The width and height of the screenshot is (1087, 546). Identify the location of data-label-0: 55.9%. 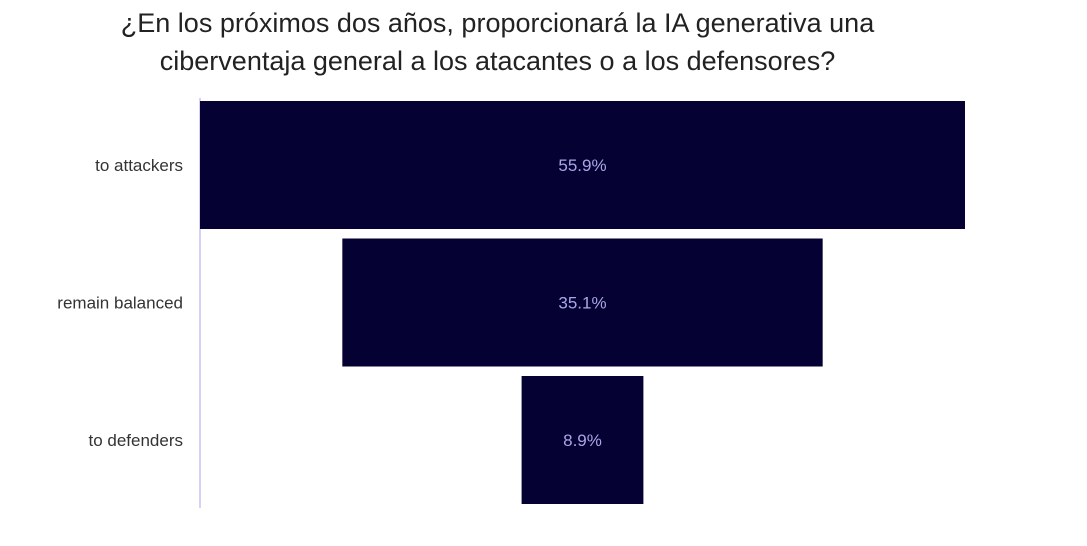
(582, 165).